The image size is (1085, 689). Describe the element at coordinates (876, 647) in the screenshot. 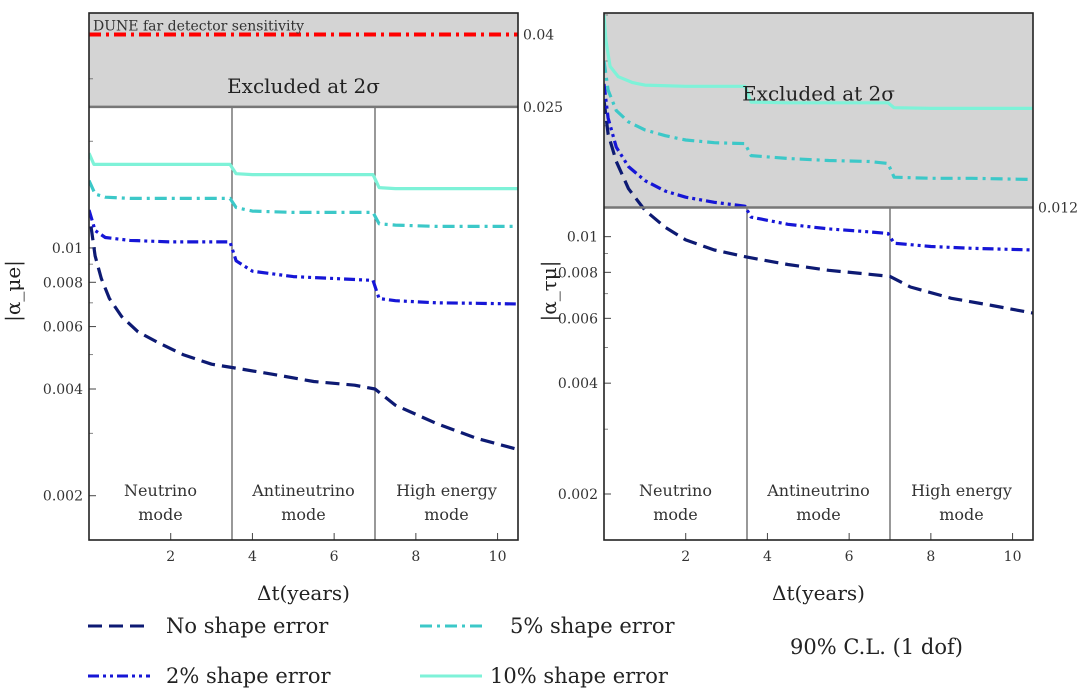

I see `confidence-level-note: 90% C.L. (1 dof)` at that location.